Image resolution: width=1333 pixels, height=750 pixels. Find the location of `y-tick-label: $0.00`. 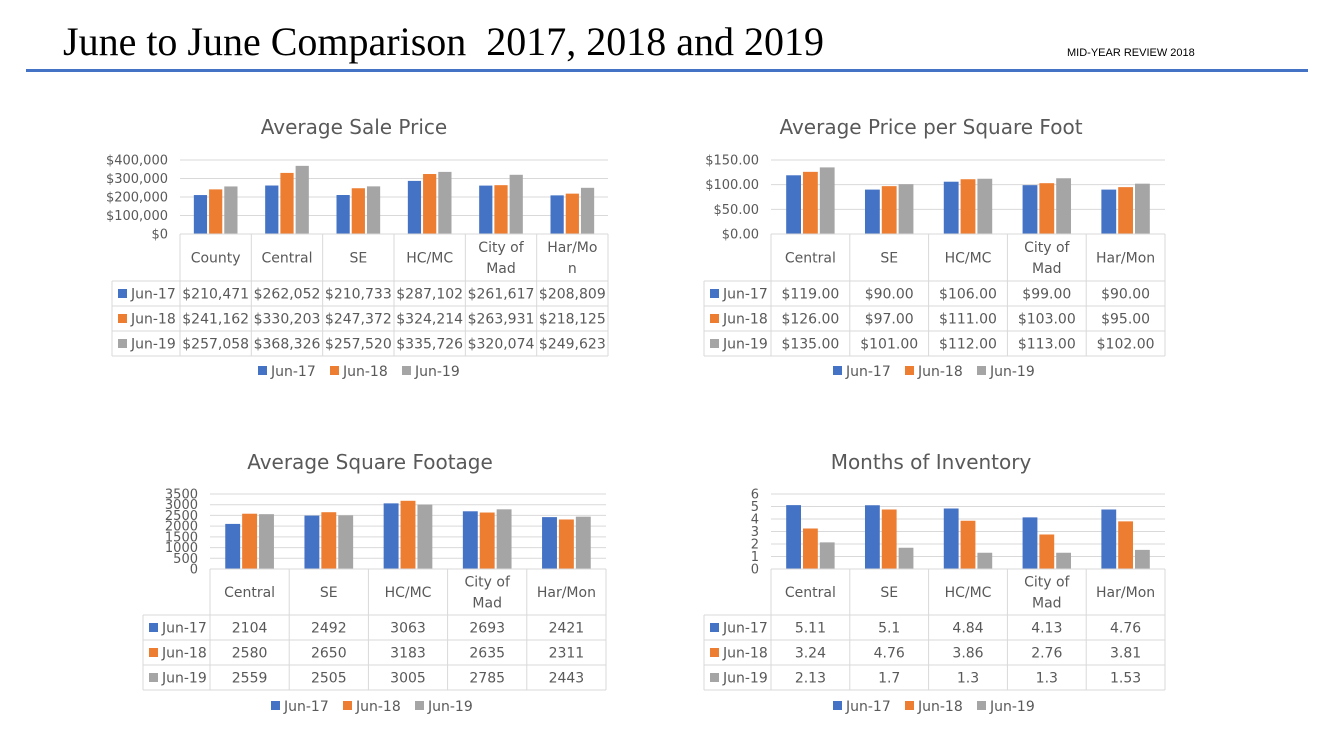

y-tick-label: $0.00 is located at coordinates (740, 235).